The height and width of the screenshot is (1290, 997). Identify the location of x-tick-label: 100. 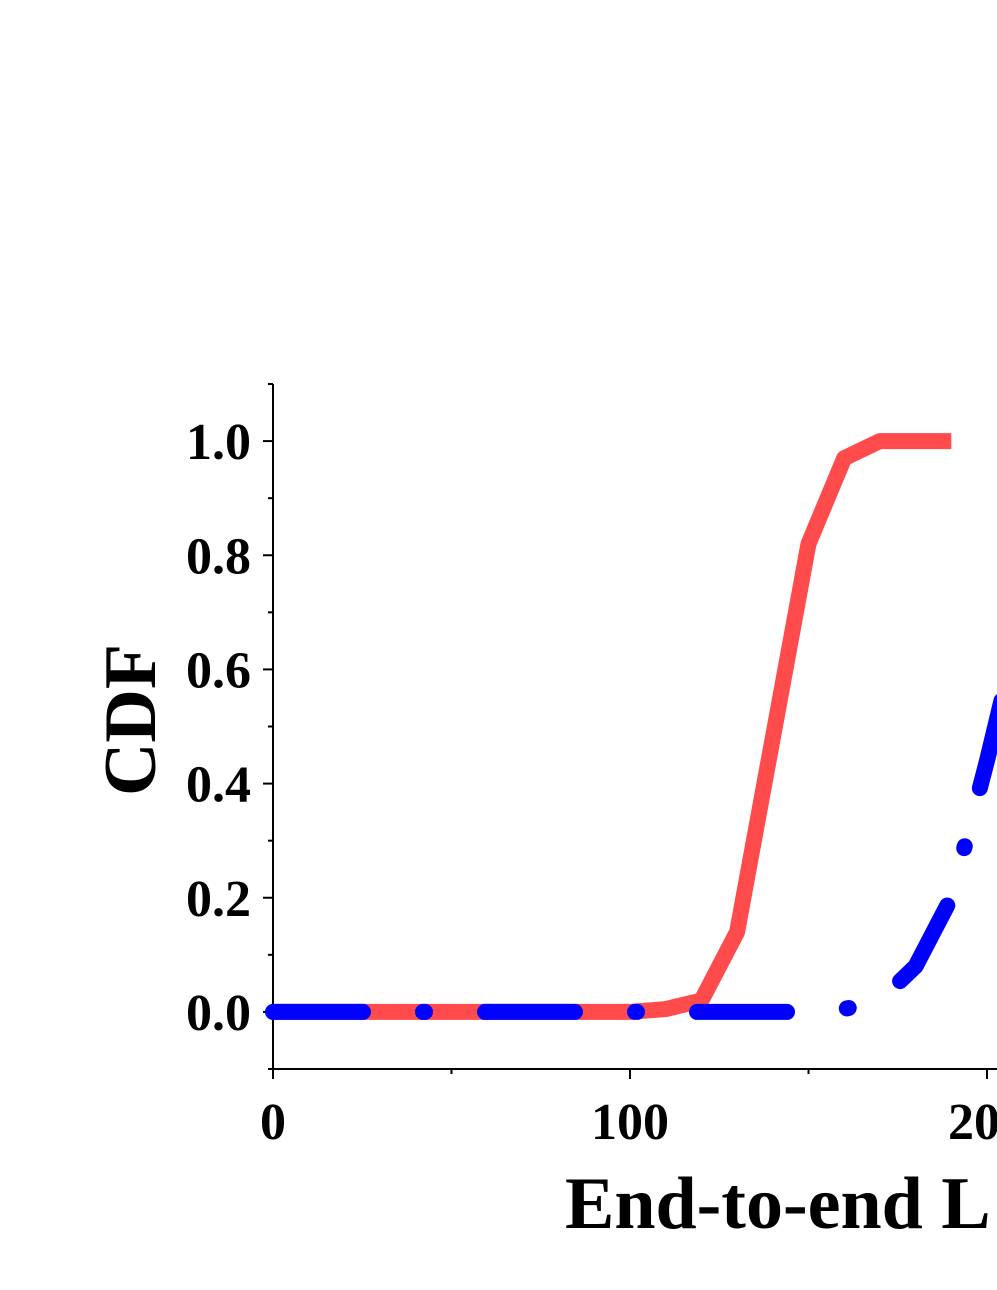
(630, 1122).